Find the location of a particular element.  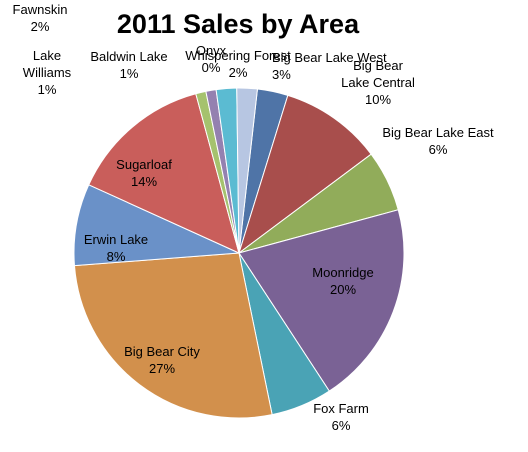

slice-label-moonridge: Moonridge 20% is located at coordinates (342, 281).